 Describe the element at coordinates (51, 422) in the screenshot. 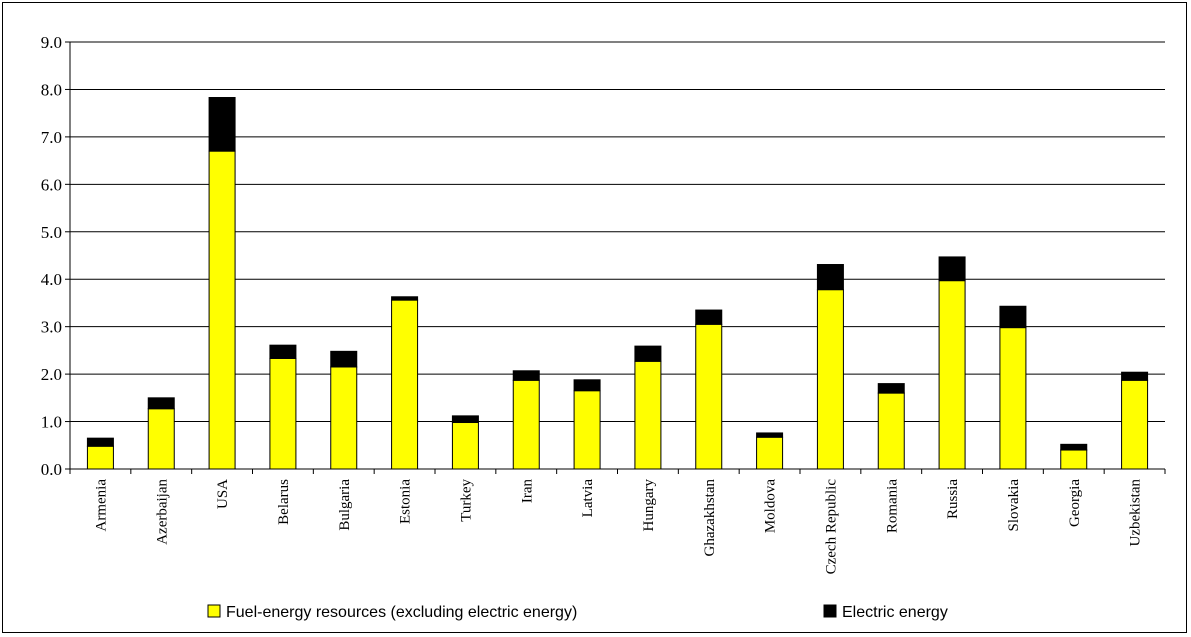

I see `y-tick-label: 1.0` at that location.